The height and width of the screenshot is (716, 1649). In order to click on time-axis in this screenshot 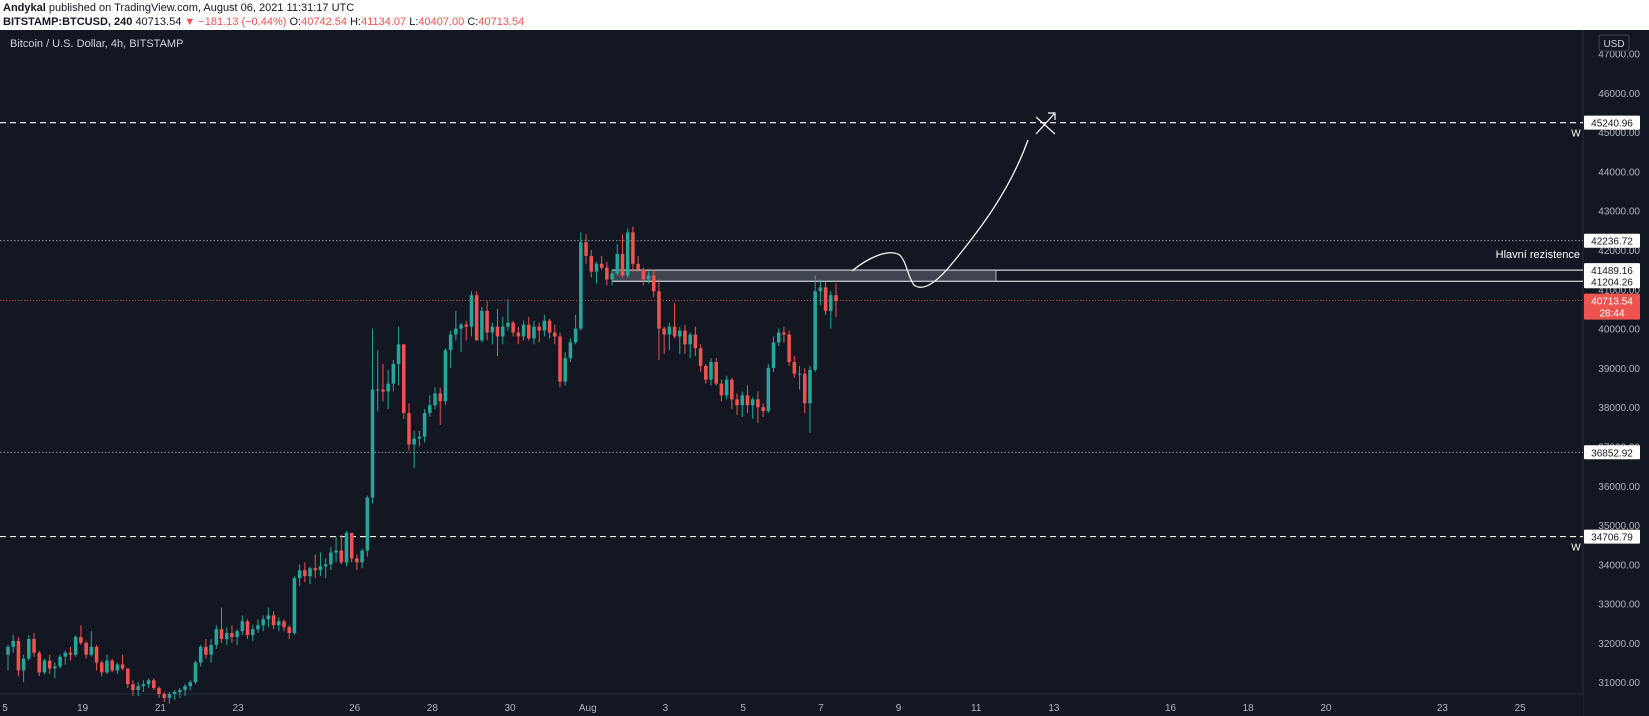, I will do `click(791, 705)`.